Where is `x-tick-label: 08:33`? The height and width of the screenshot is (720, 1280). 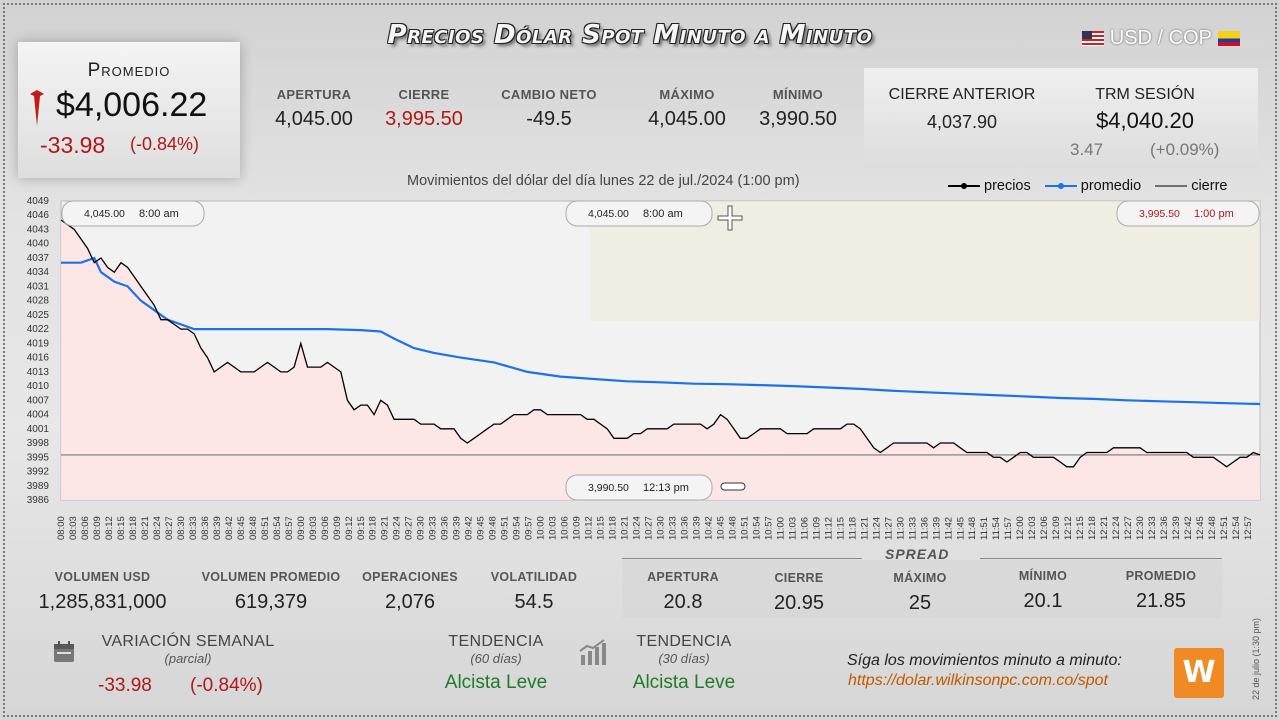
x-tick-label: 08:33 is located at coordinates (193, 528).